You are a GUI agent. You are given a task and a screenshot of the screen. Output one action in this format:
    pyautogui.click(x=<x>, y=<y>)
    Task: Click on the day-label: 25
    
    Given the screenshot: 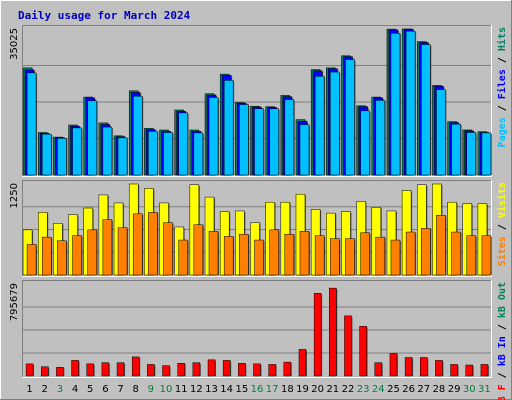 What is the action you would take?
    pyautogui.click(x=393, y=389)
    